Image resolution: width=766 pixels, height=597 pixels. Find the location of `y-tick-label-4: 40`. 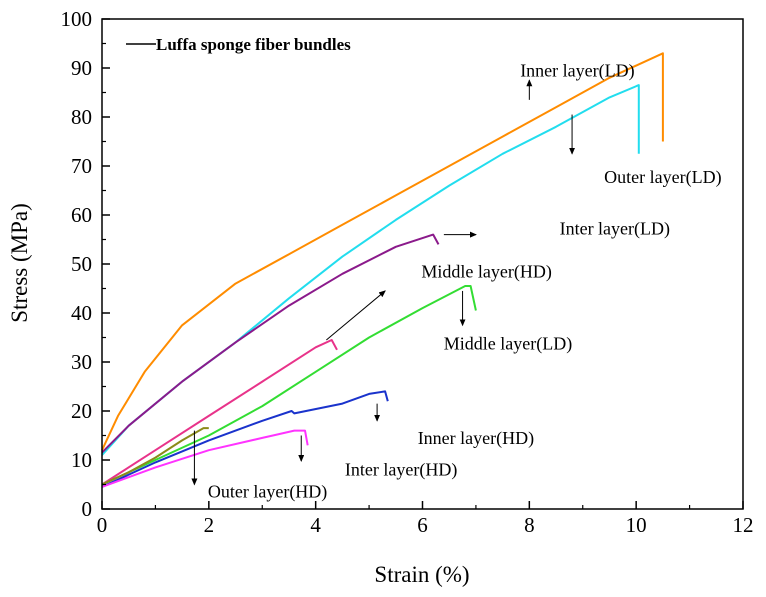

y-tick-label-4: 40 is located at coordinates (81, 313).